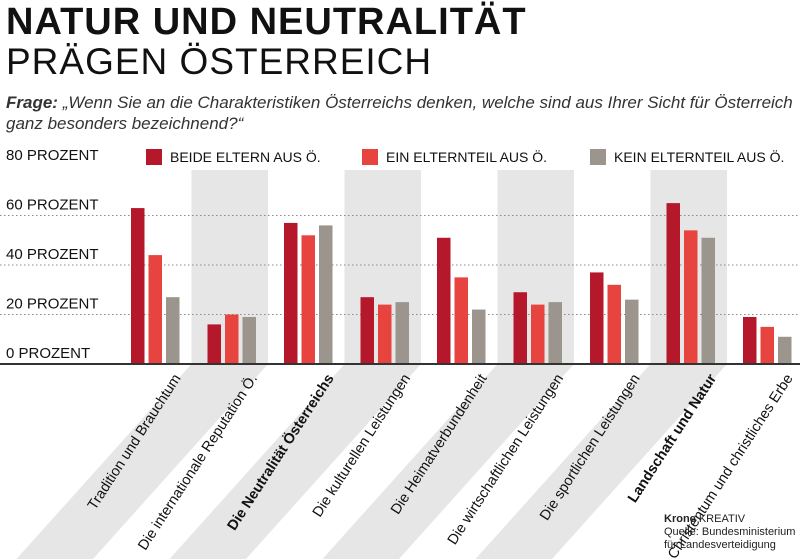  I want to click on bar-s2-c4, so click(479, 336).